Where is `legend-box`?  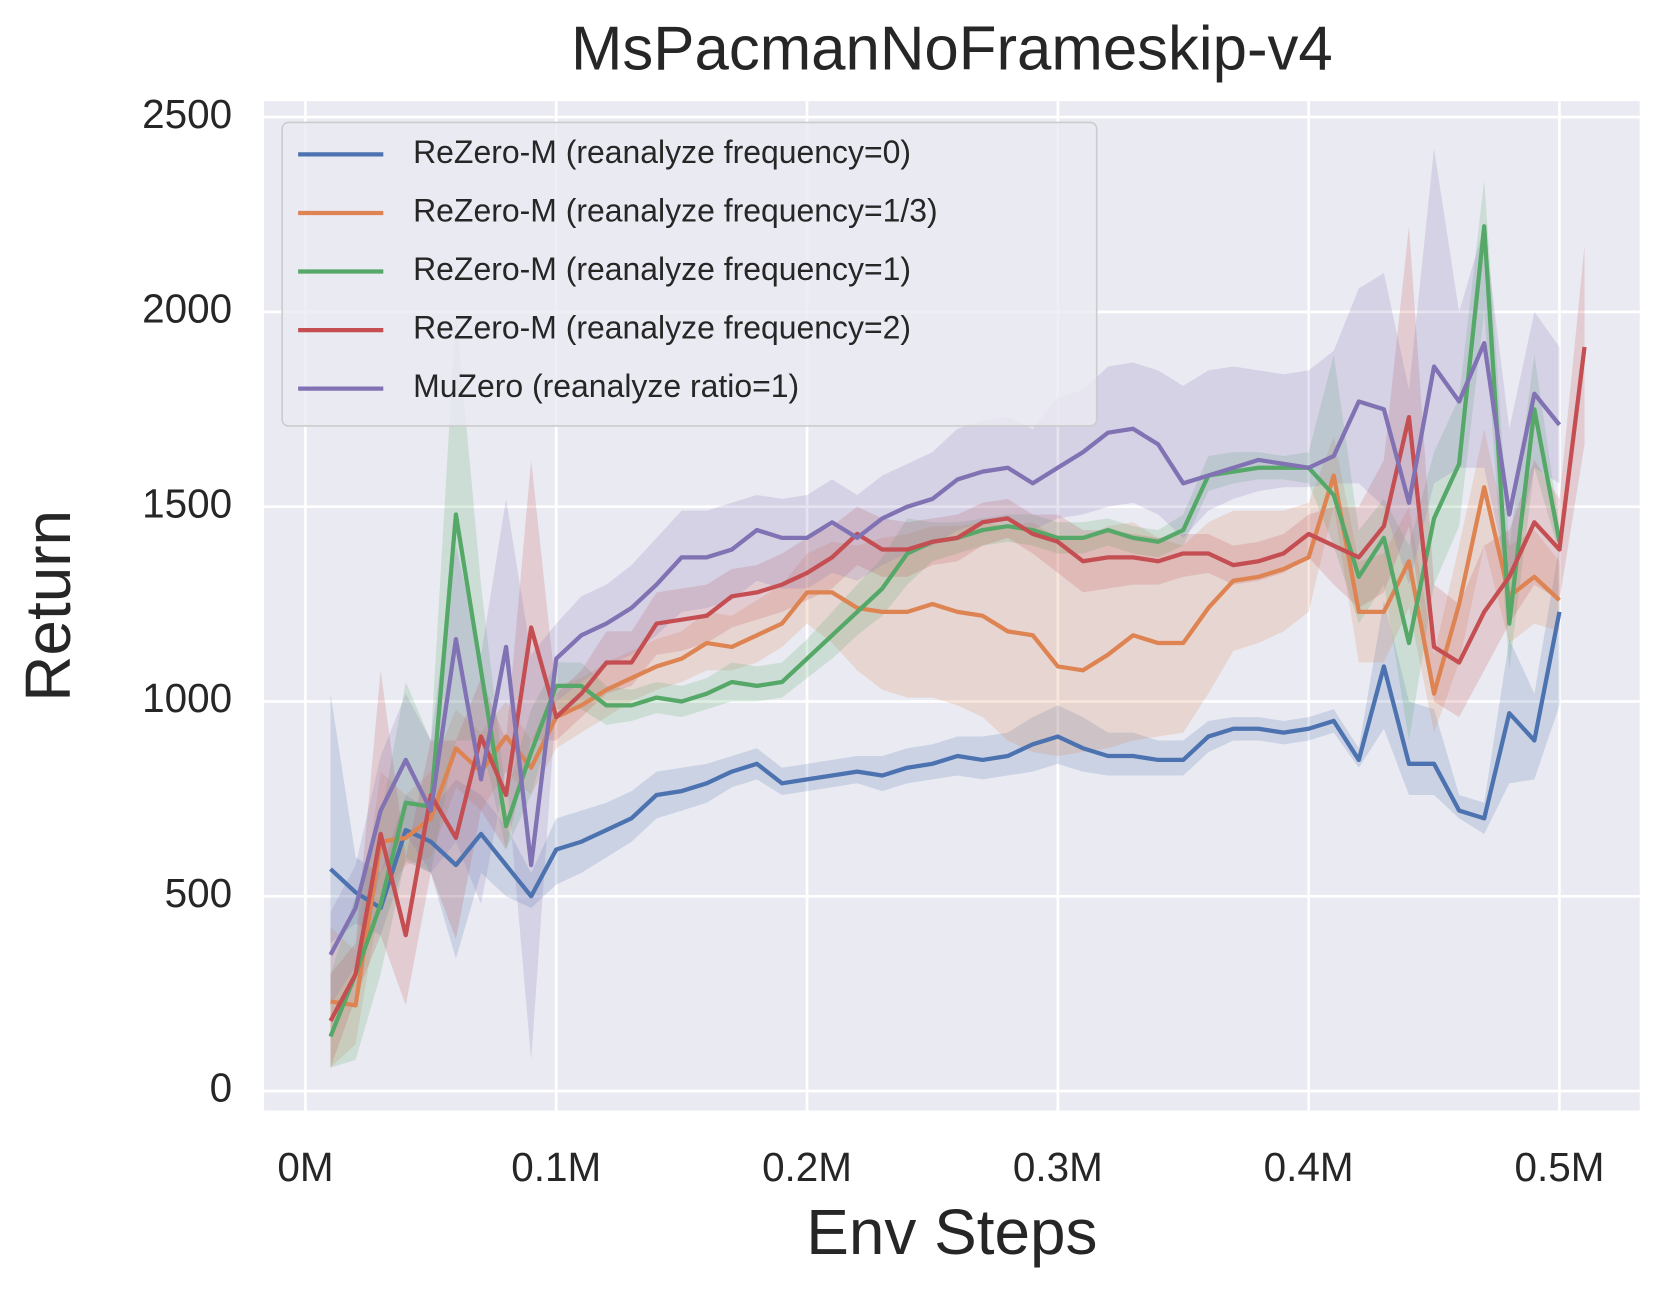 legend-box is located at coordinates (689, 274).